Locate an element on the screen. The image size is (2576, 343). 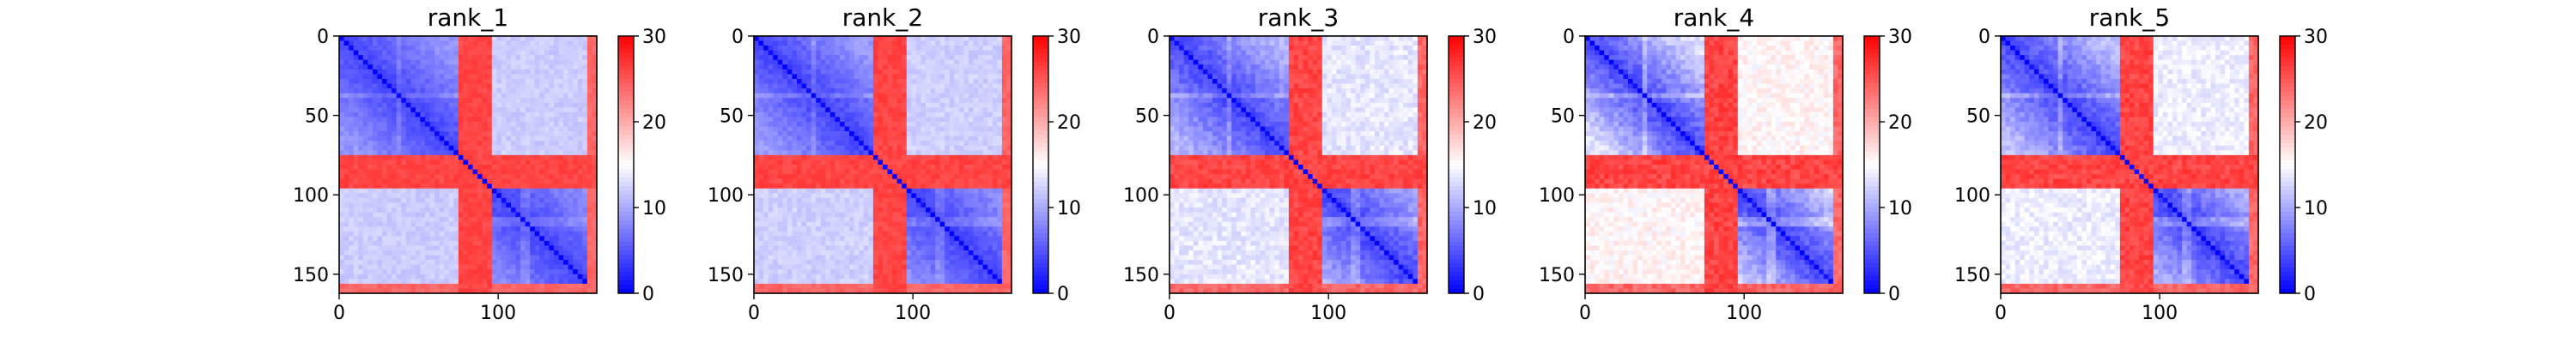
colorbar-segment is located at coordinates (626, 65).